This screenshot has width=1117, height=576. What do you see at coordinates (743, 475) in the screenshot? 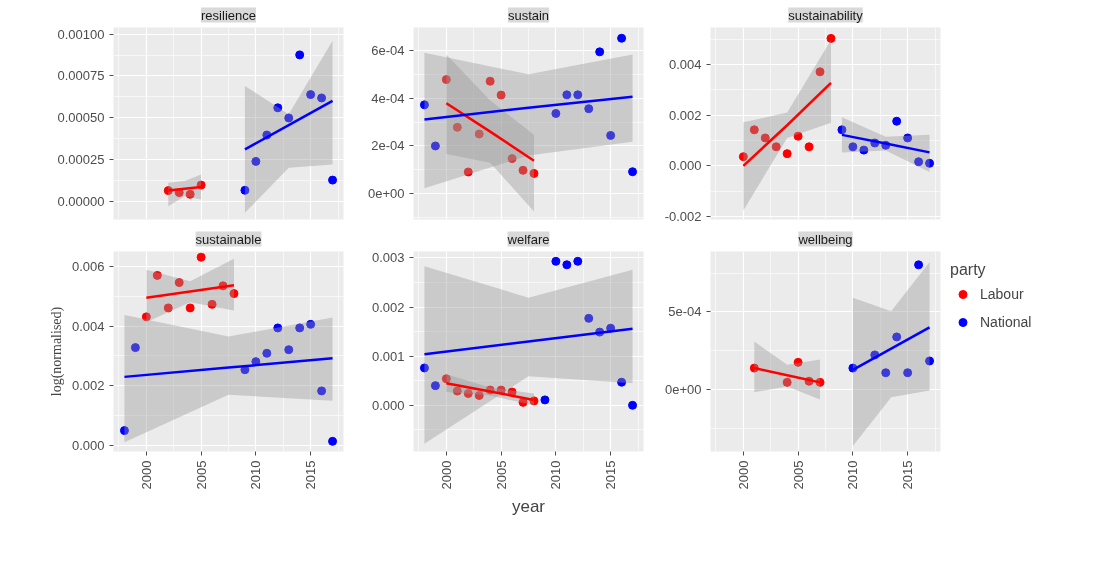
I see `x-tick-label: 2000` at bounding box center [743, 475].